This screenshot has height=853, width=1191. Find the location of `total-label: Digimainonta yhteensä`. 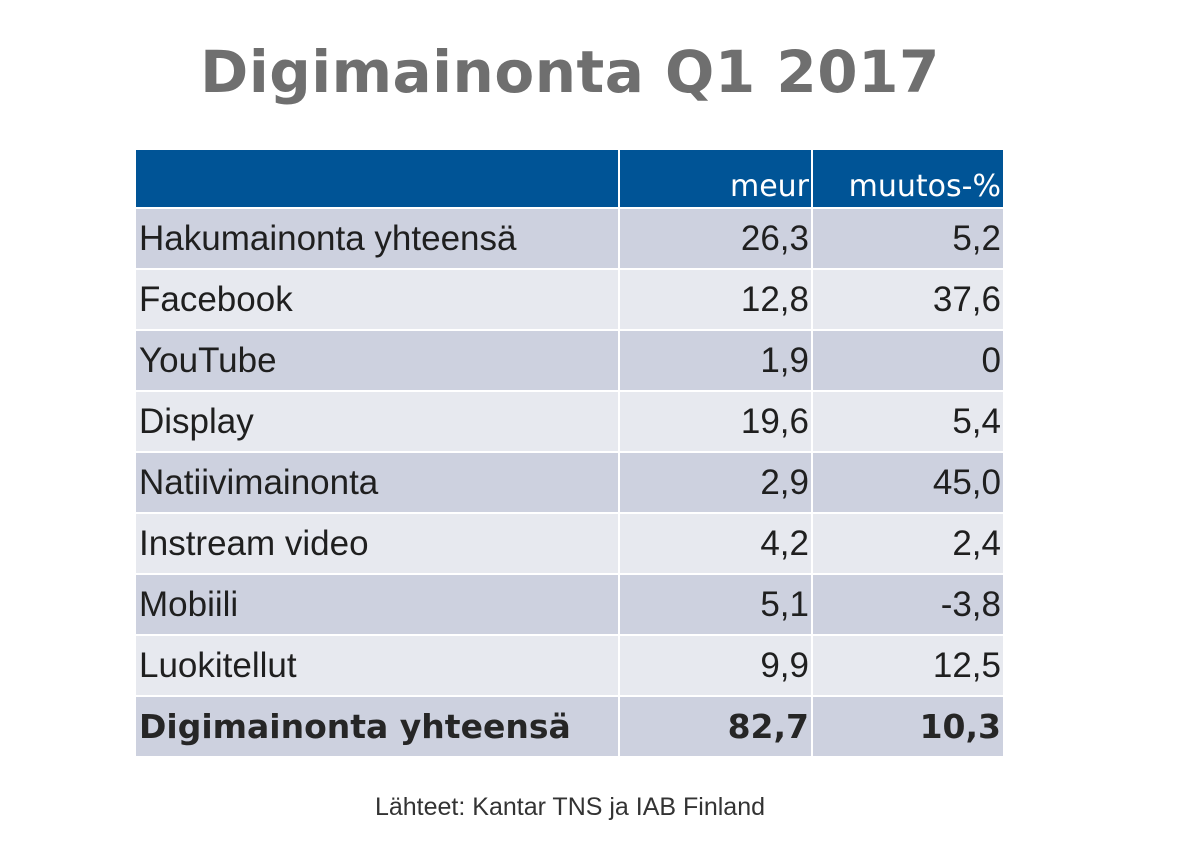

total-label: Digimainonta yhteensä is located at coordinates (377, 726).